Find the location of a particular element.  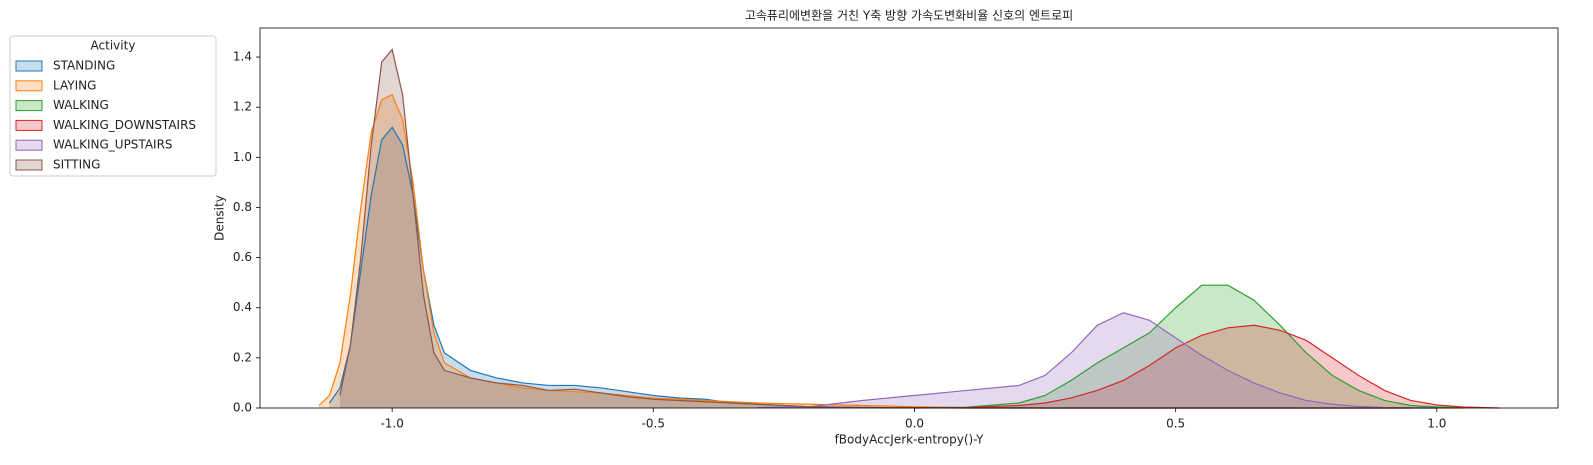

legend-label: WALKING is located at coordinates (81, 105).